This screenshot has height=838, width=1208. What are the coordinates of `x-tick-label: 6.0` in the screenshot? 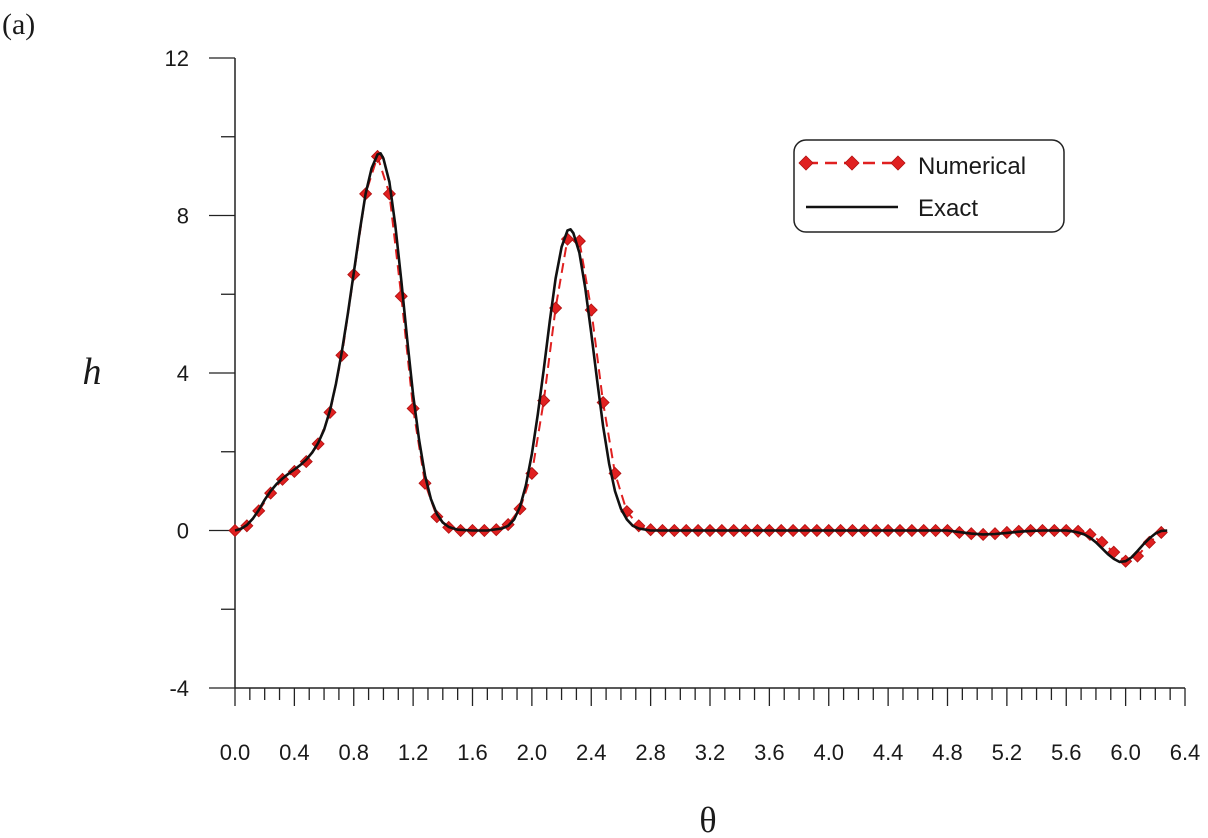 It's located at (1125, 752).